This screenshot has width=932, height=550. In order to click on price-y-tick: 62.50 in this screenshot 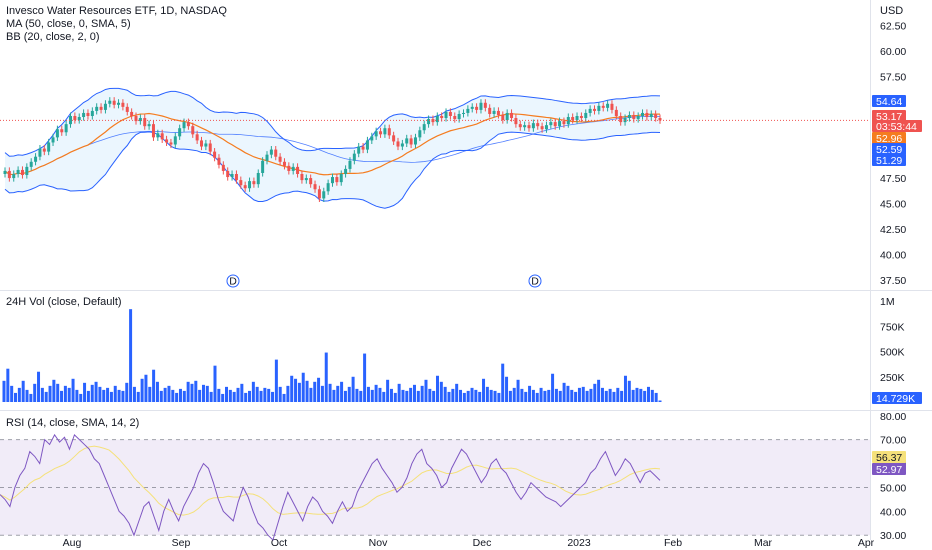, I will do `click(893, 26)`.